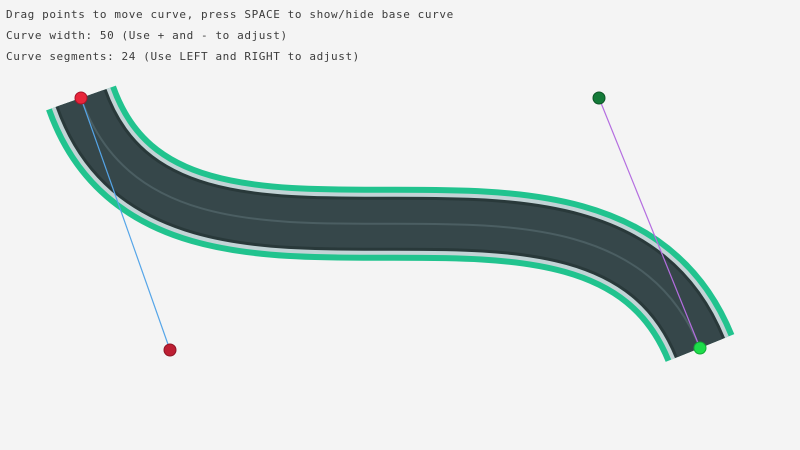 This screenshot has height=450, width=800. Describe the element at coordinates (649, 223) in the screenshot. I see `handle-line-end` at that location.